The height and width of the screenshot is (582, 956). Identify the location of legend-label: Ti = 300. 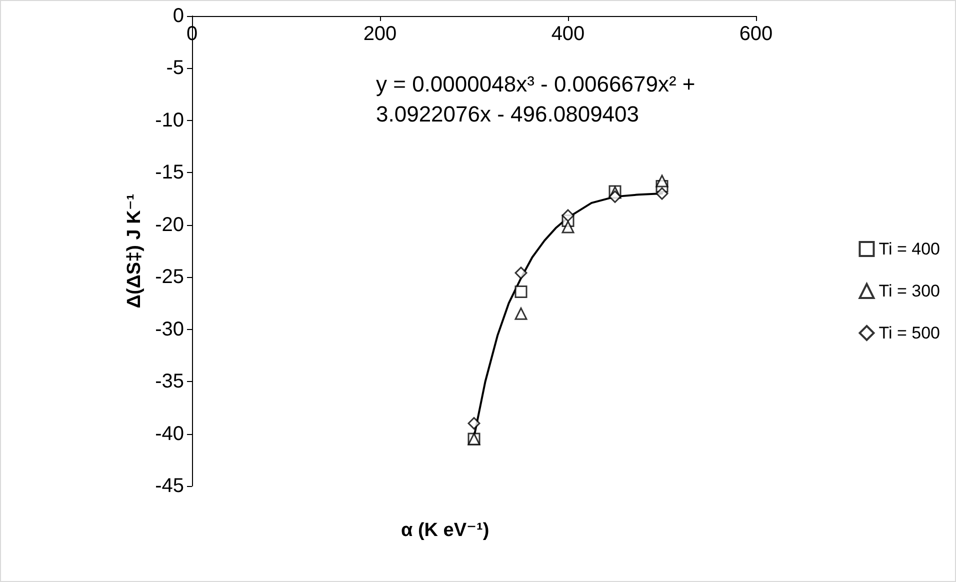
(909, 291).